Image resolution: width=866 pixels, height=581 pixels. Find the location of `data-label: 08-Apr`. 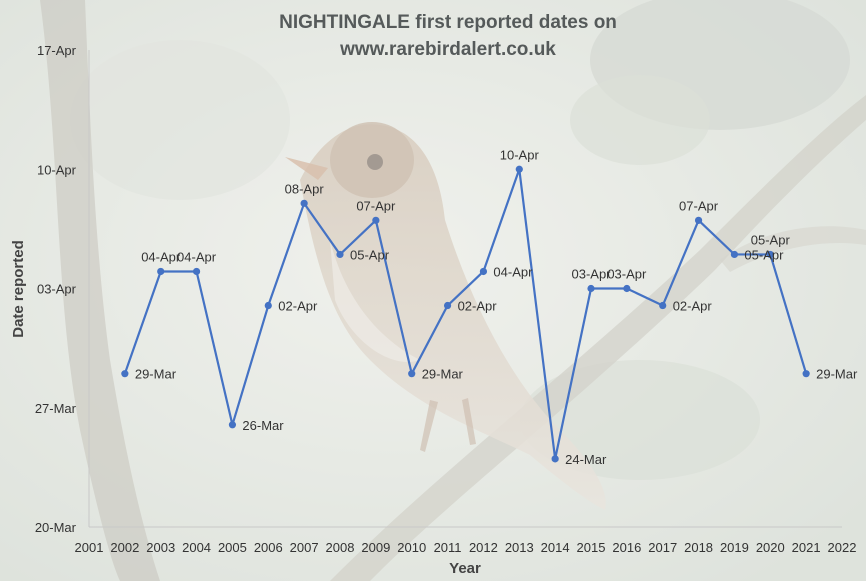

data-label: 08-Apr is located at coordinates (305, 188).